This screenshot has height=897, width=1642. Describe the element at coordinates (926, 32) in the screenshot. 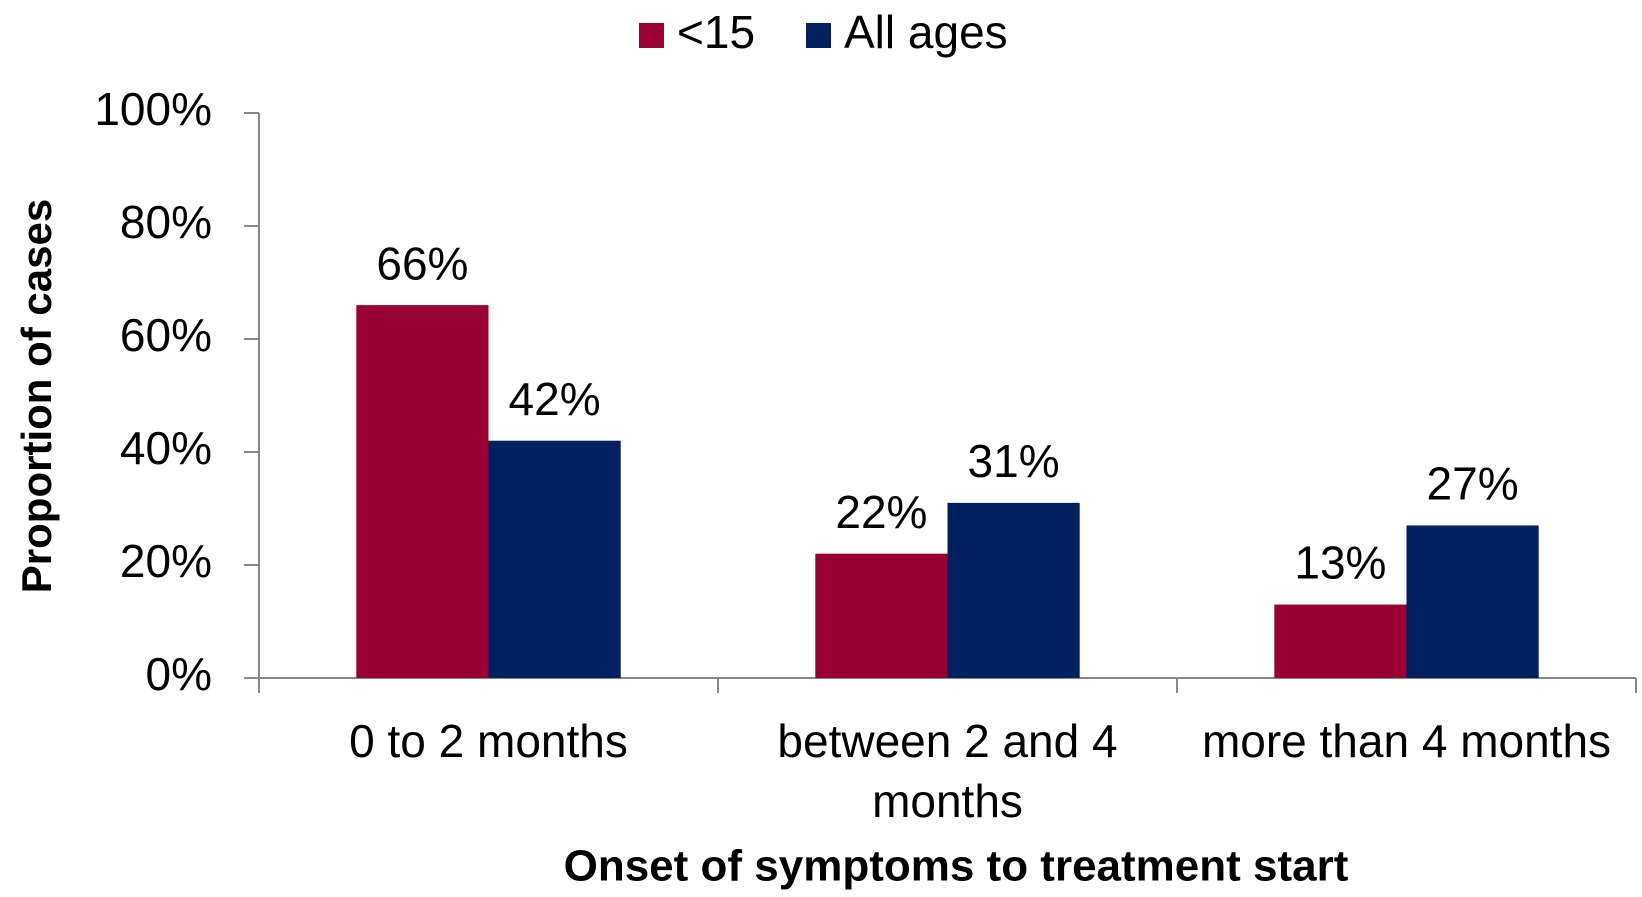

I see `legend-label: All ages` at that location.